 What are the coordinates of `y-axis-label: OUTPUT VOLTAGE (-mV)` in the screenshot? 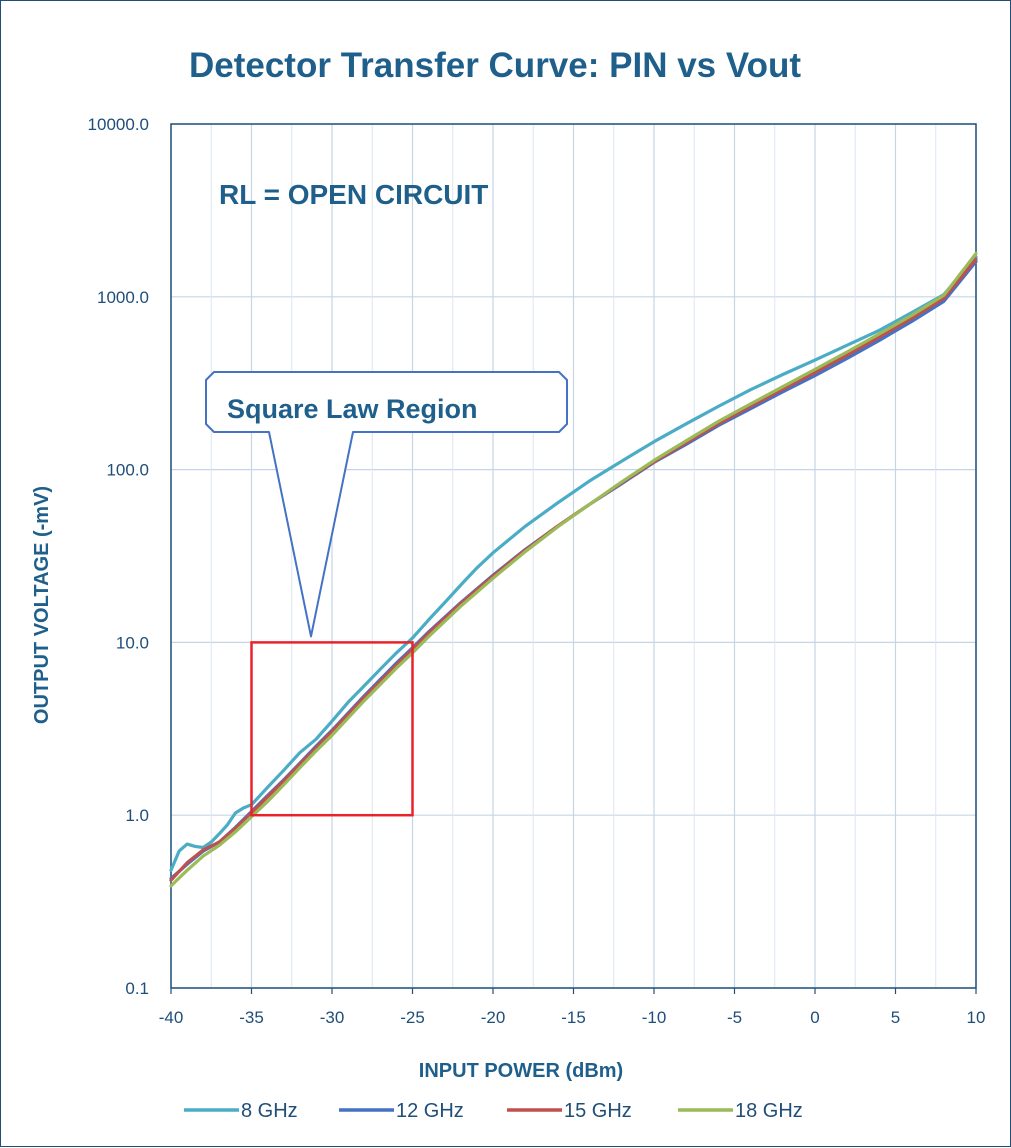 It's located at (42, 605).